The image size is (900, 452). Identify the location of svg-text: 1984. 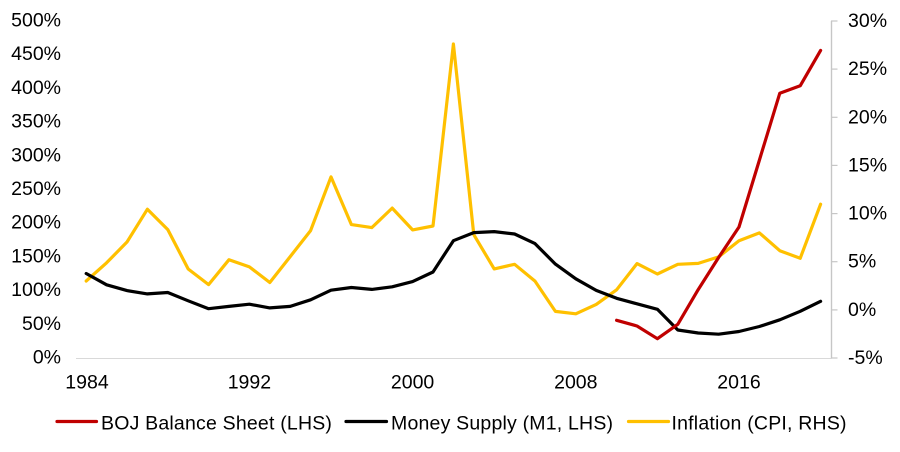
(87, 383).